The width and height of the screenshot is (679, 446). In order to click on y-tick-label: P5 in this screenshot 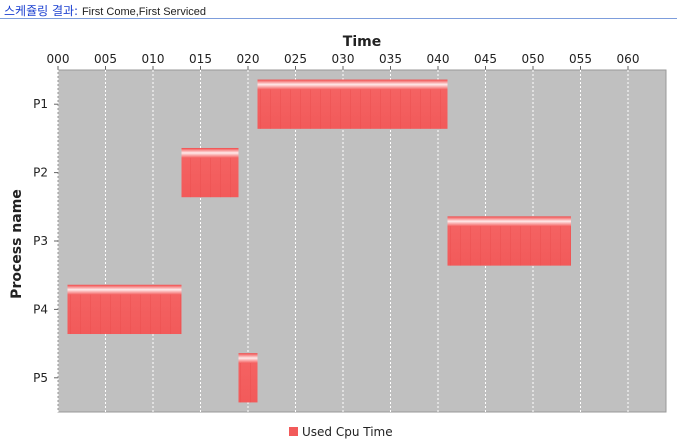, I will do `click(40, 378)`.